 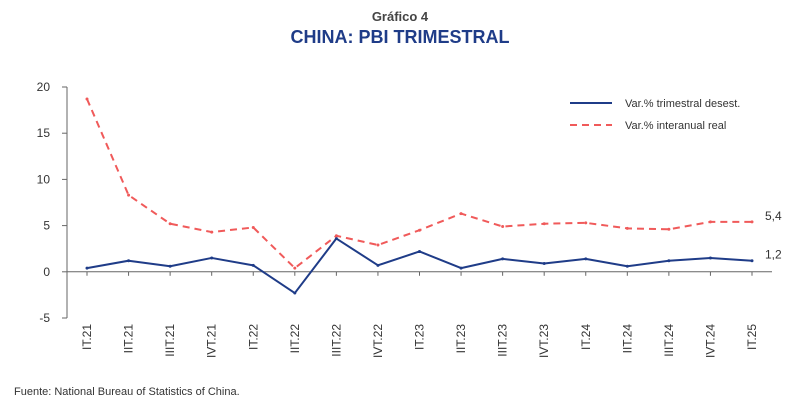 I want to click on y-tick-label: 5, so click(x=46, y=226).